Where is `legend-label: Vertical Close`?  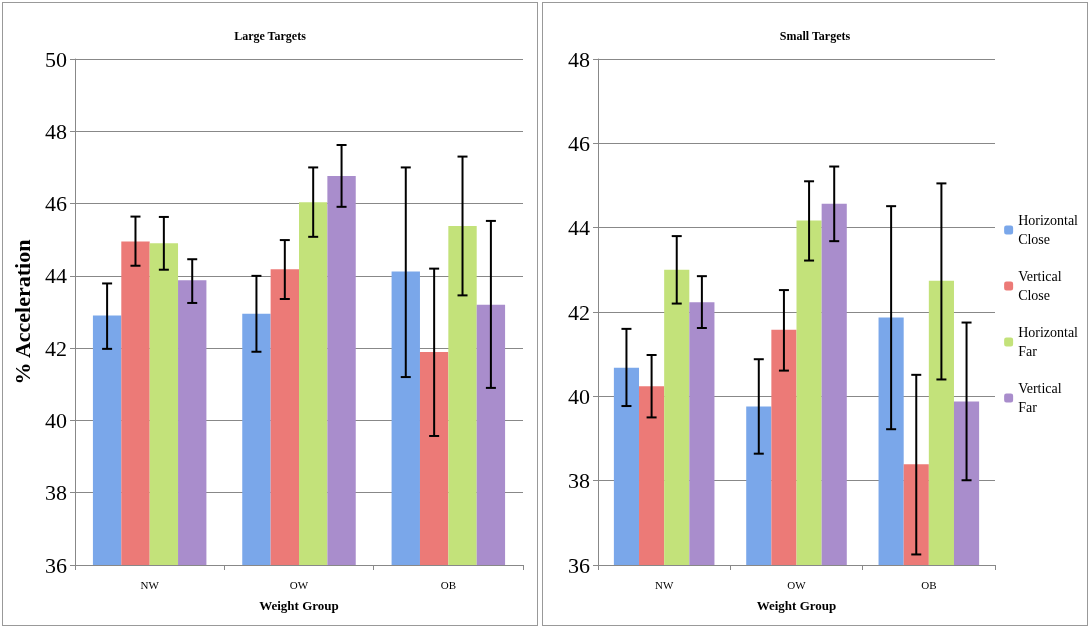
legend-label: Vertical Close is located at coordinates (1040, 286).